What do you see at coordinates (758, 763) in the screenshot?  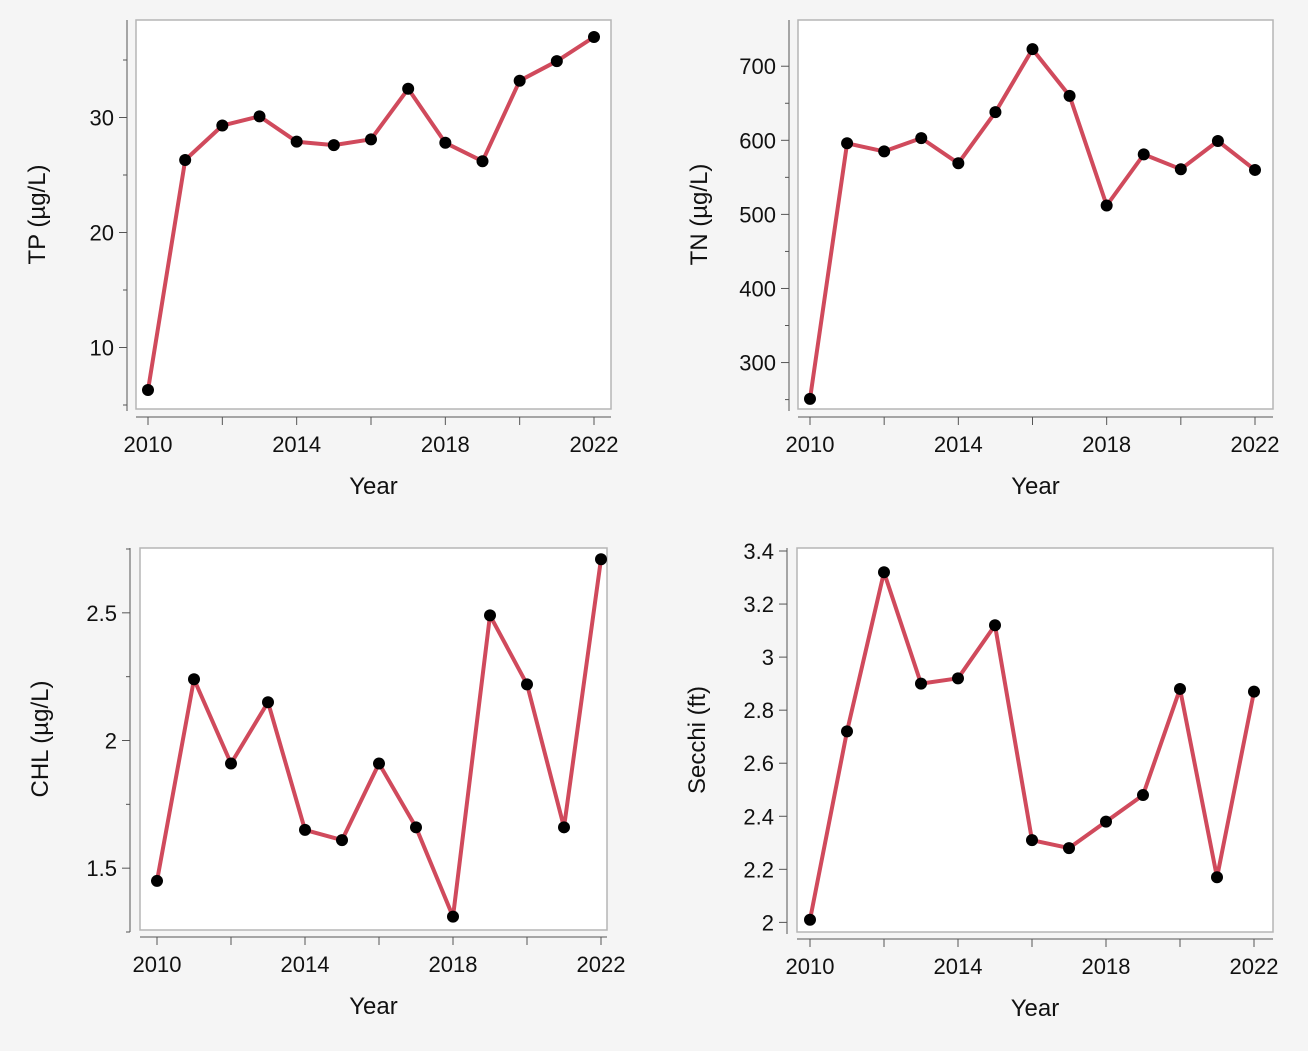 I see `y-tick-label: 2.6` at bounding box center [758, 763].